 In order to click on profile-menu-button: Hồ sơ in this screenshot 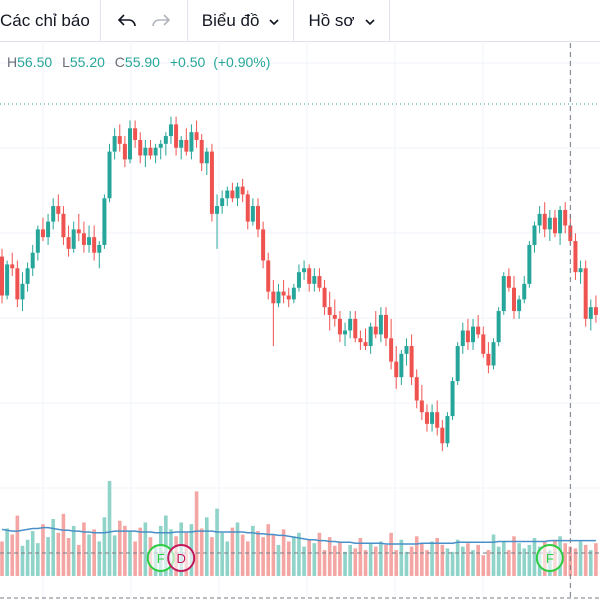, I will do `click(341, 20)`.